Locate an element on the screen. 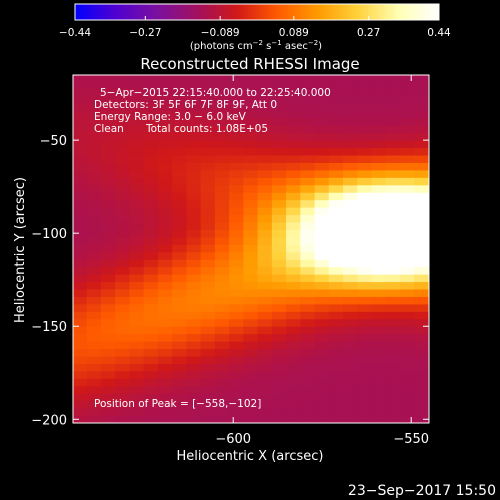  annotation-energy: Energy Range: 3.0 − 6.0 keV is located at coordinates (170, 117).